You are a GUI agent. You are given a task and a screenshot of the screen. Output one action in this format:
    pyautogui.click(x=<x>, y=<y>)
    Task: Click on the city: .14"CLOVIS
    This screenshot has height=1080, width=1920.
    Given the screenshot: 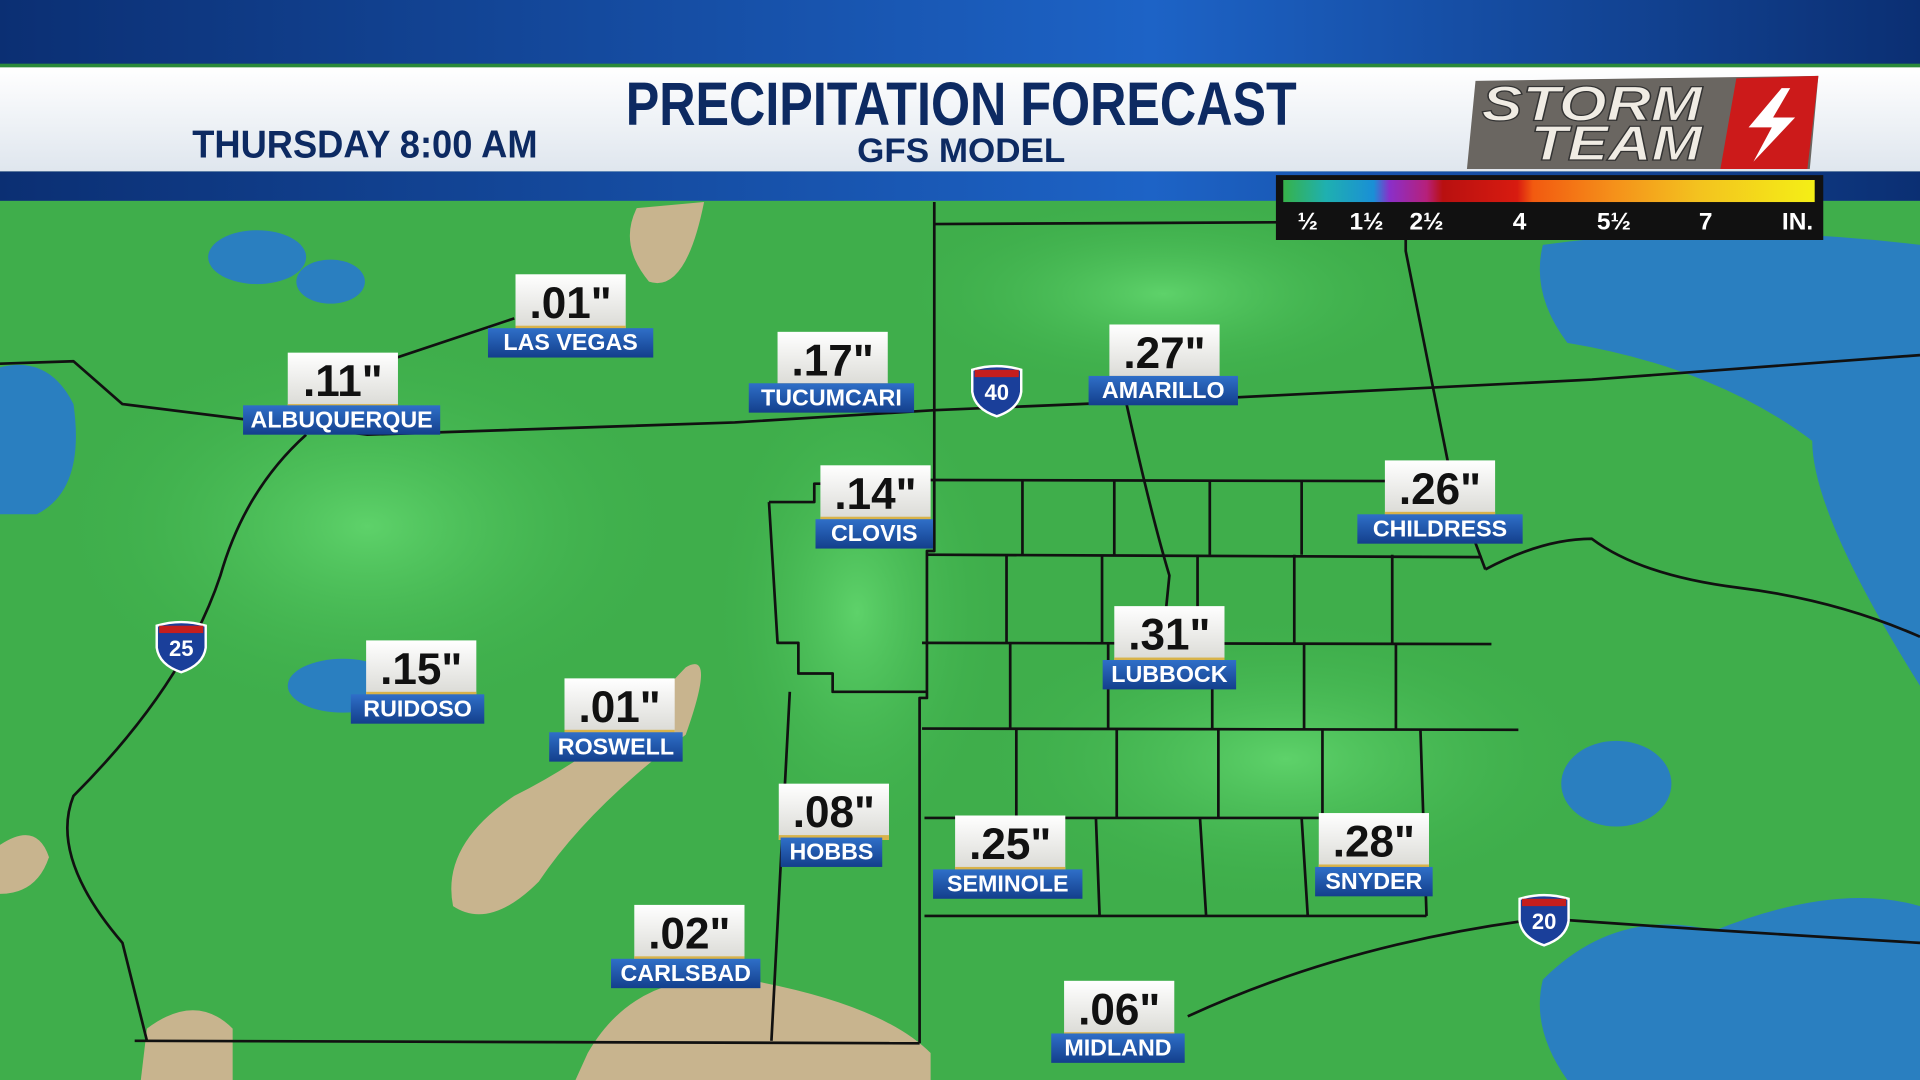 What is the action you would take?
    pyautogui.click(x=874, y=507)
    